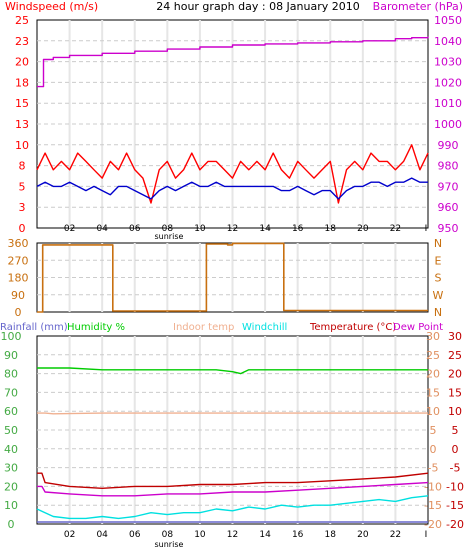 The width and height of the screenshot is (468, 557). What do you see at coordinates (232, 507) in the screenshot?
I see `series-line-chill` at bounding box center [232, 507].